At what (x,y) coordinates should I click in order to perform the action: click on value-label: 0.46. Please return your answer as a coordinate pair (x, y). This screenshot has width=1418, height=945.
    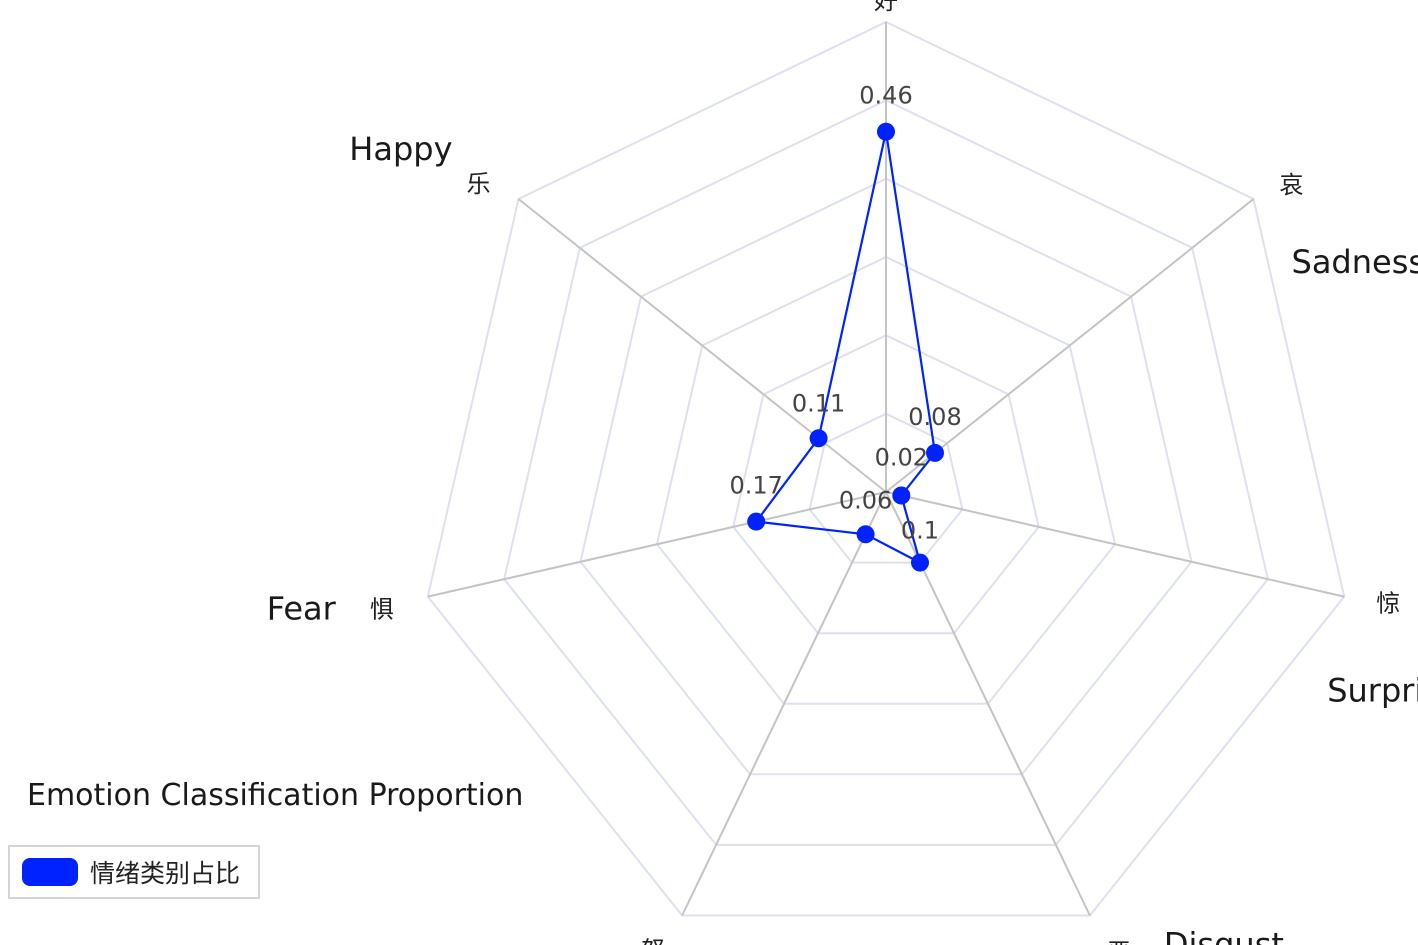
    Looking at the image, I should click on (885, 96).